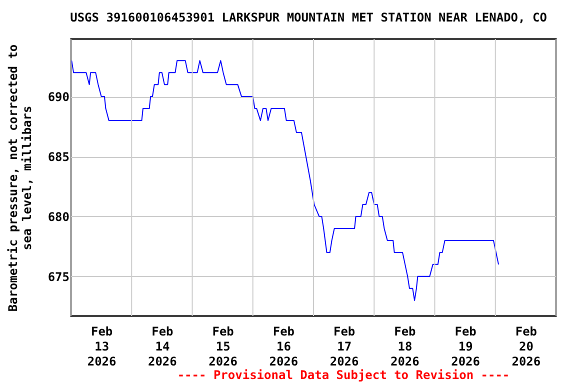 Image resolution: width=576 pixels, height=384 pixels. Describe the element at coordinates (59, 217) in the screenshot. I see `y-tick-label: 680` at that location.